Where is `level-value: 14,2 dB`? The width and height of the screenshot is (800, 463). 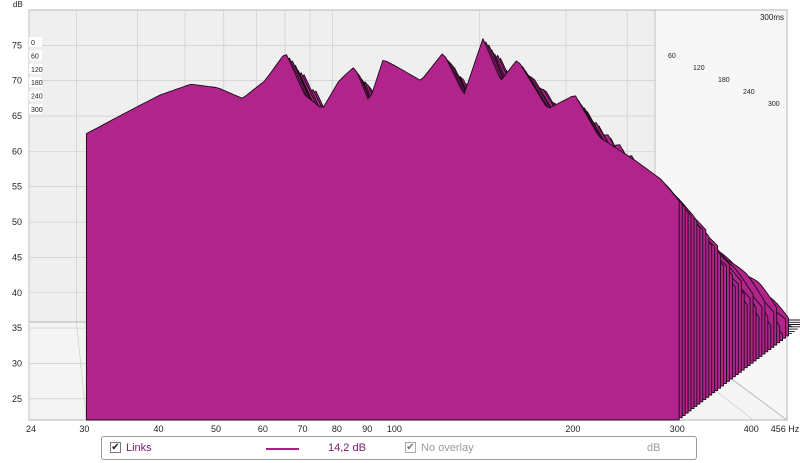 level-value: 14,2 dB is located at coordinates (347, 448).